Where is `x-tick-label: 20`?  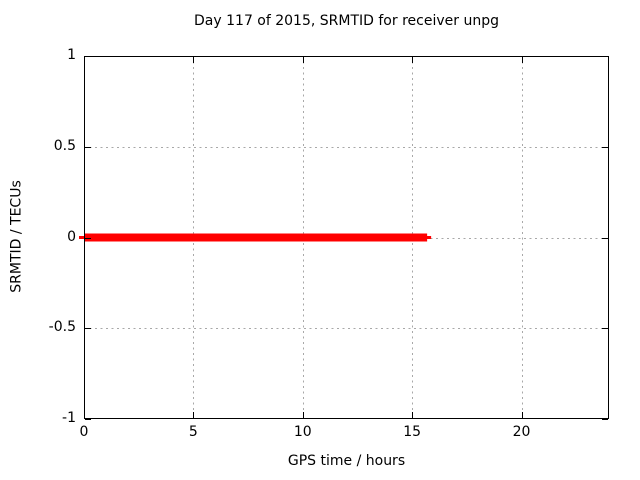
x-tick-label: 20 is located at coordinates (521, 432).